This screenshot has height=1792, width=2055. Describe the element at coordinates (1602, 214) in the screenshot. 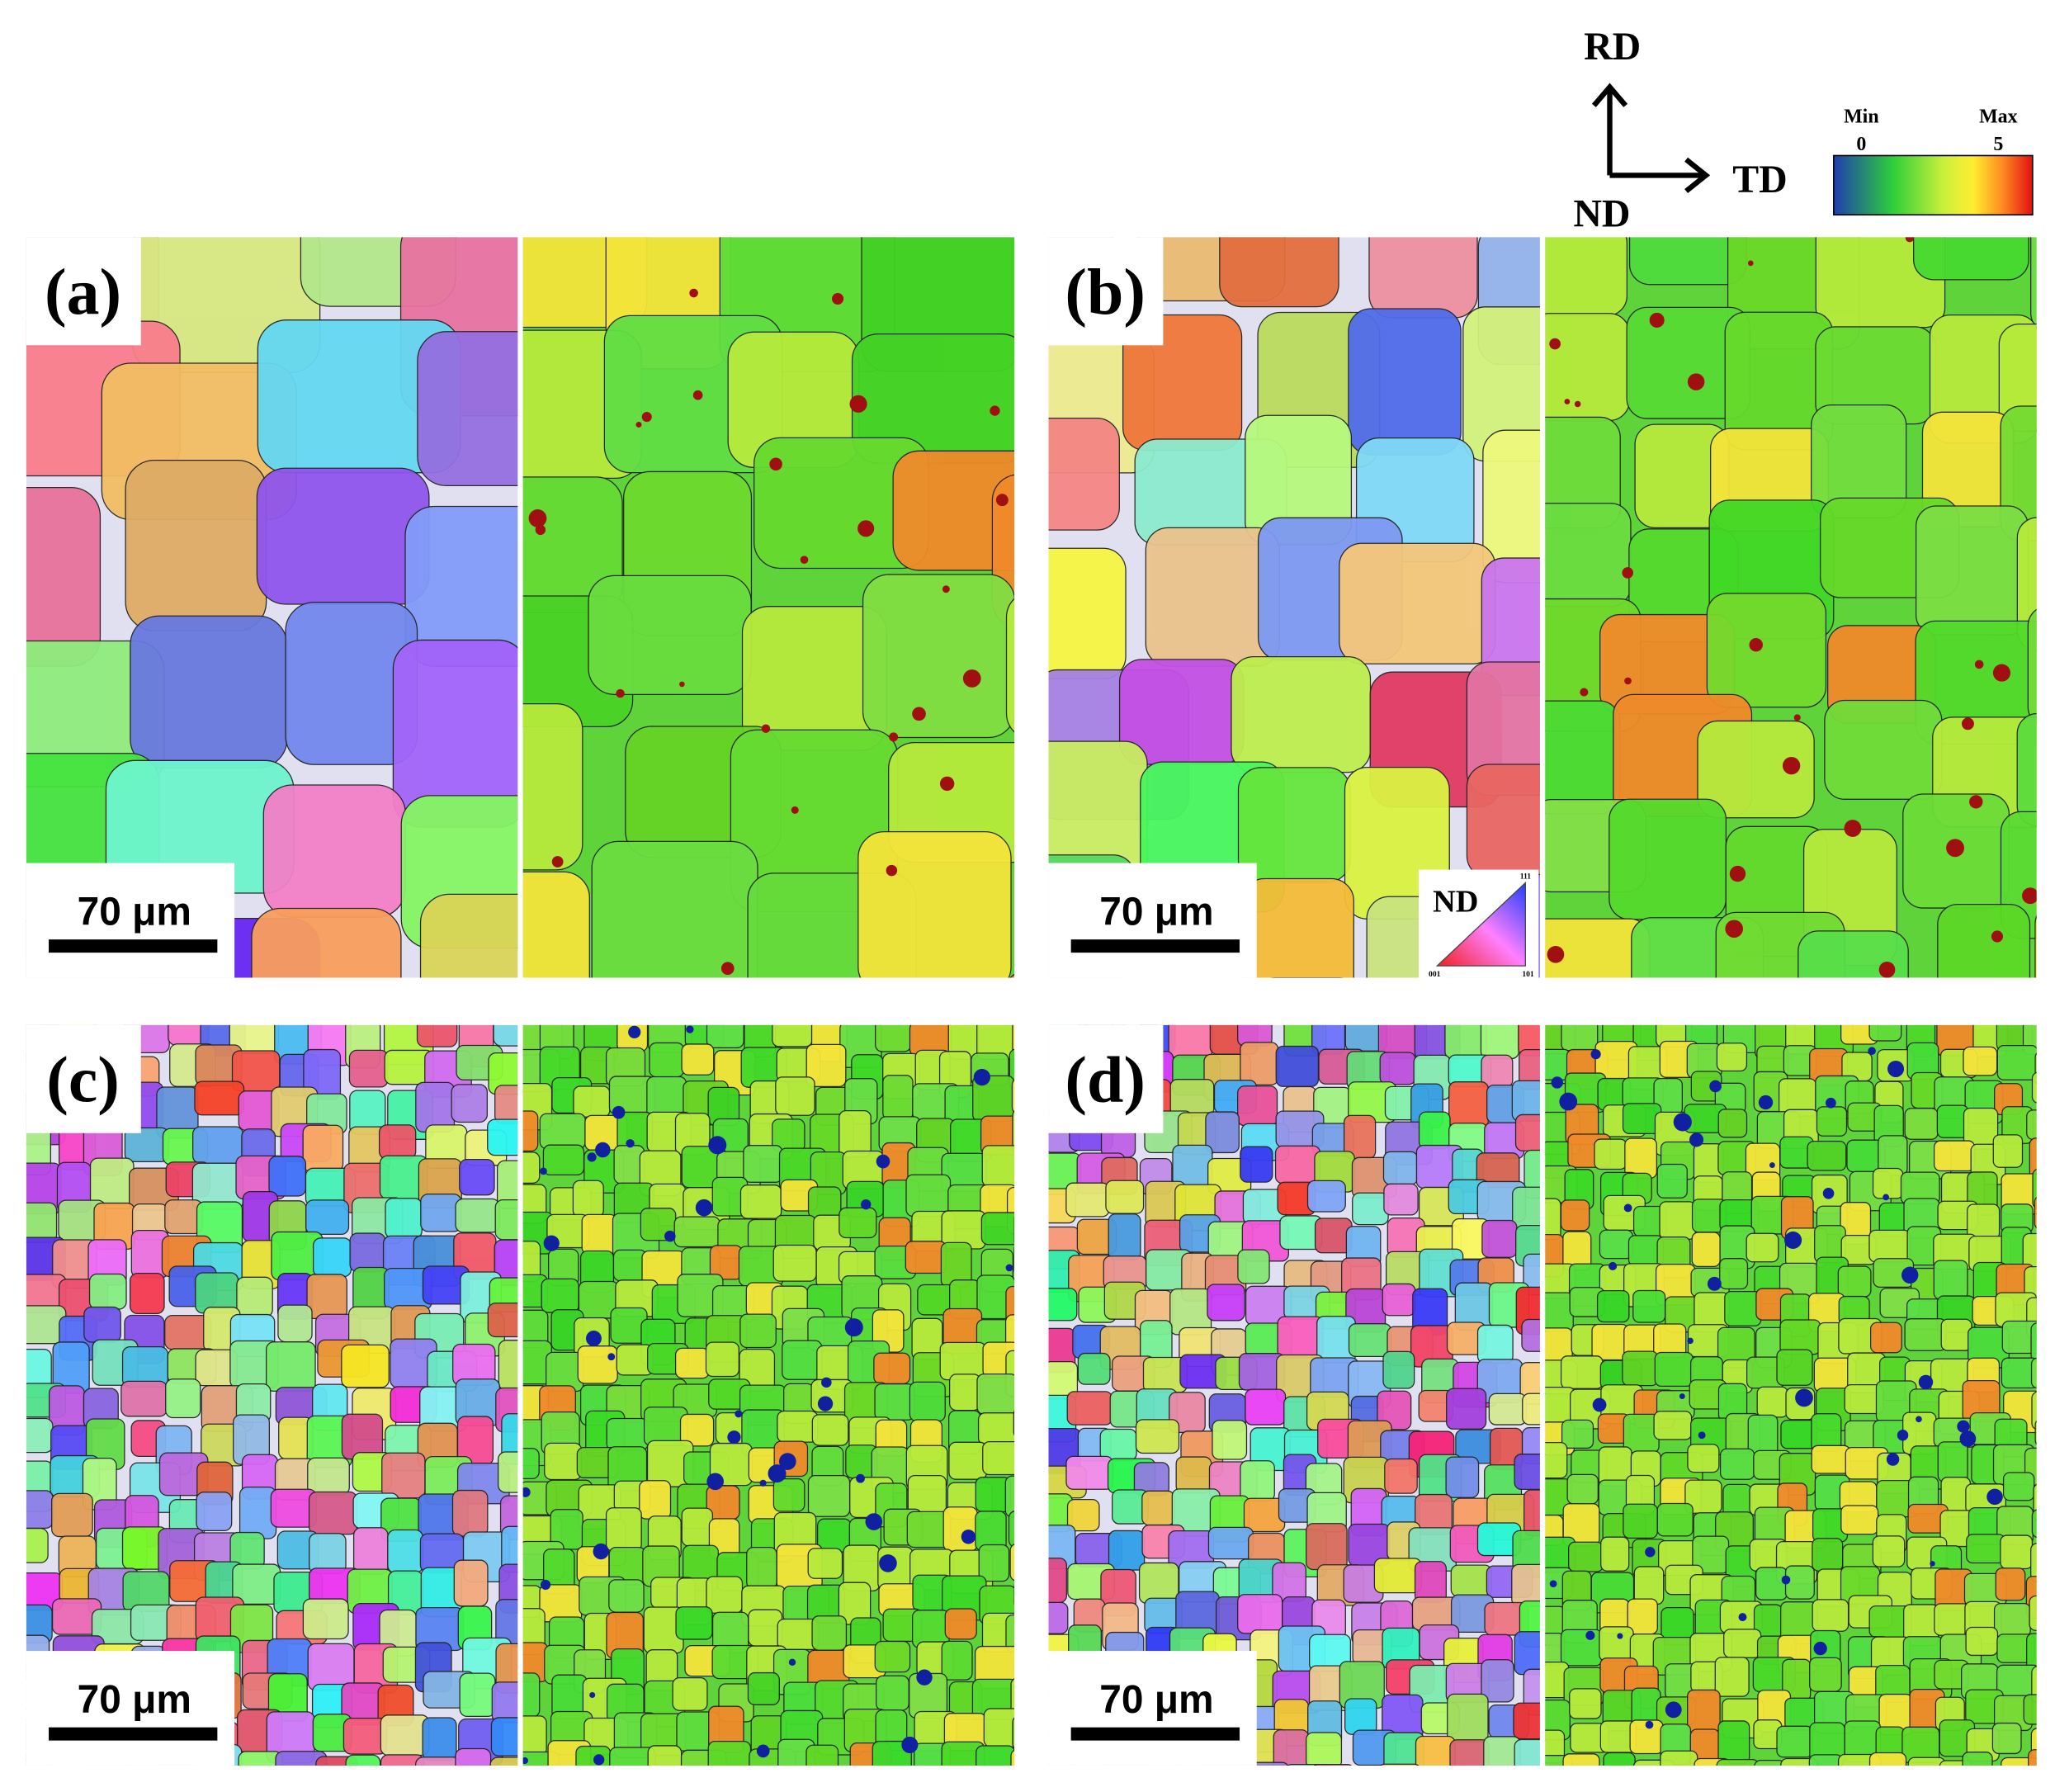

I see `nd-label: ND` at that location.